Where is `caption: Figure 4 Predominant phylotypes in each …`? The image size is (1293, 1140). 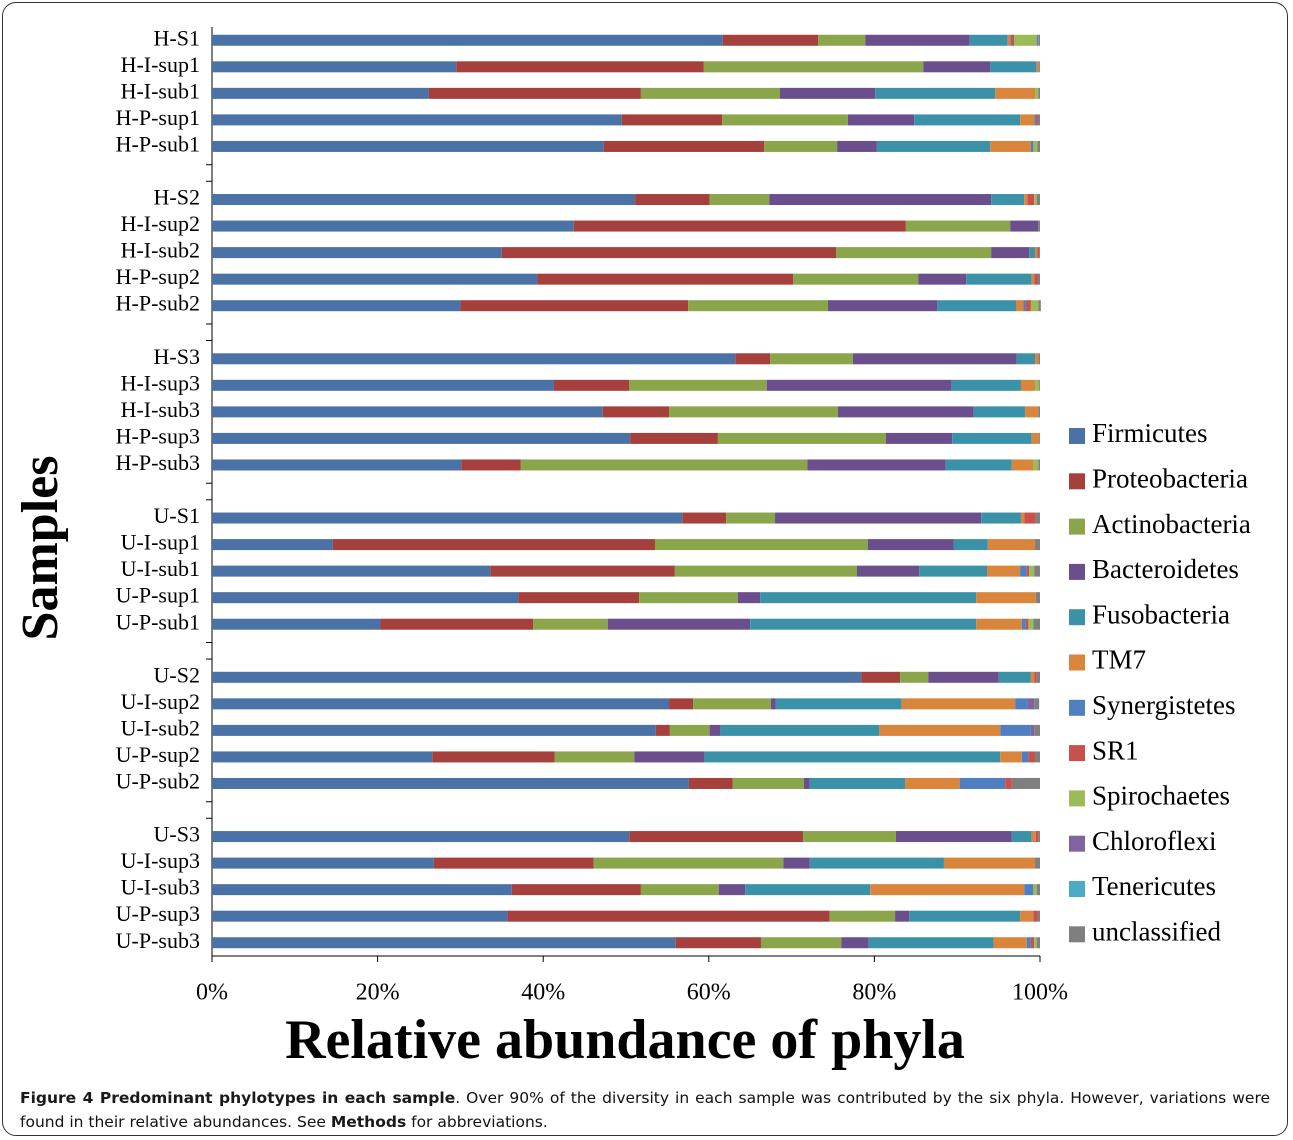
caption: Figure 4 Predominant phylotypes in each … is located at coordinates (645, 1110).